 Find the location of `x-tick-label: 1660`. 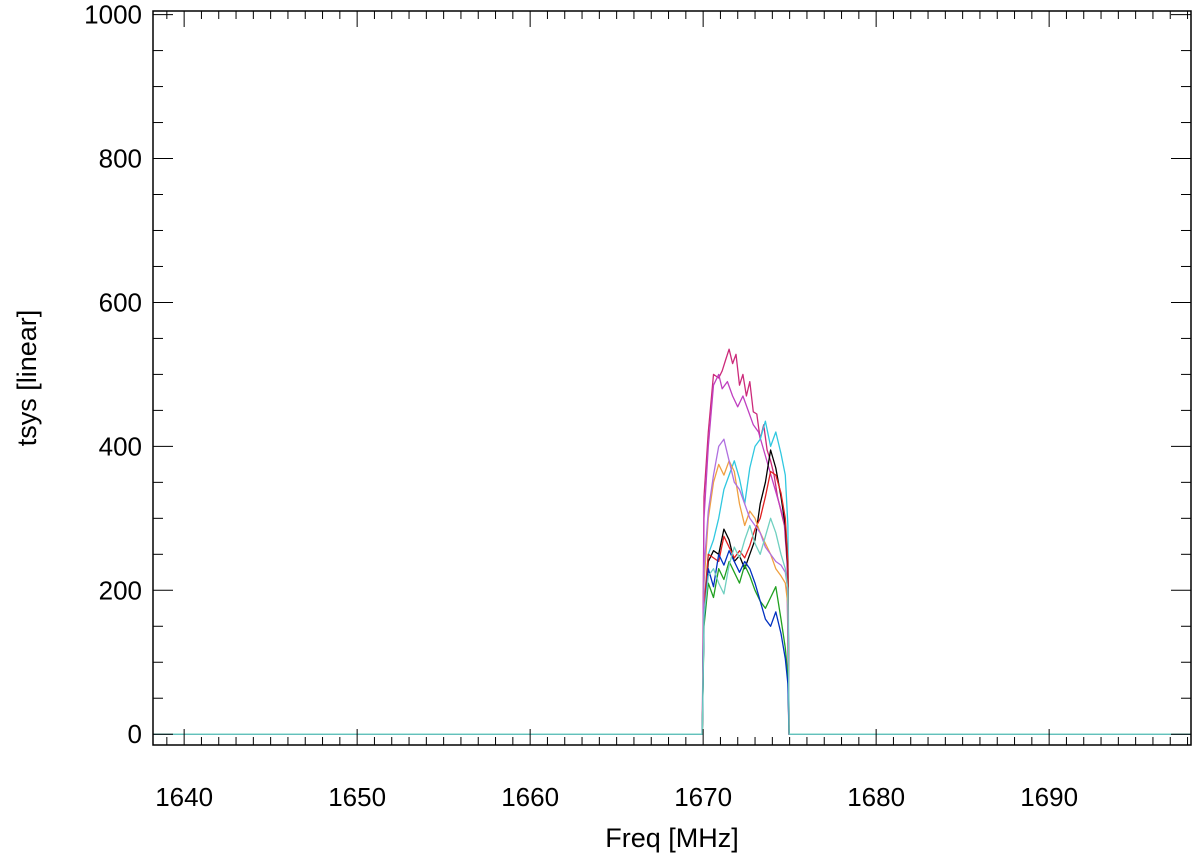

x-tick-label: 1660 is located at coordinates (530, 797).